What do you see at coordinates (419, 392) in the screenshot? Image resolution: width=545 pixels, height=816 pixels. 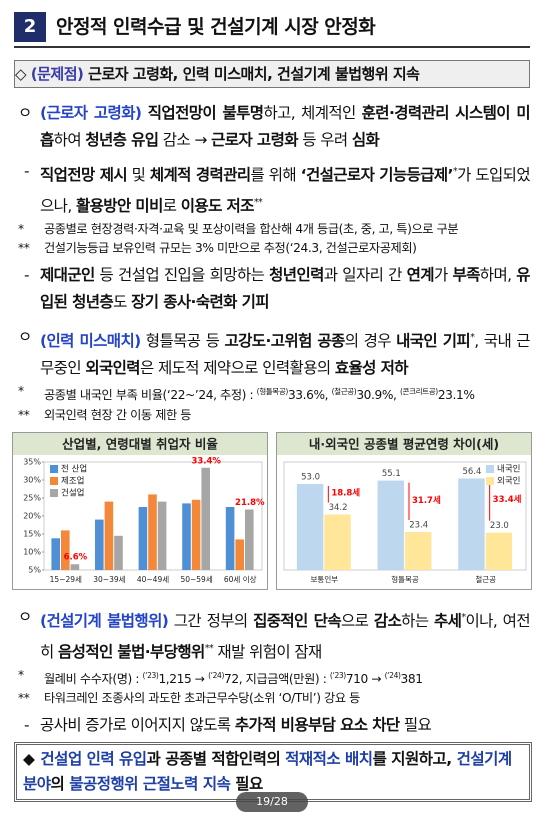 I see `text-run: (콘크리트공)` at bounding box center [419, 392].